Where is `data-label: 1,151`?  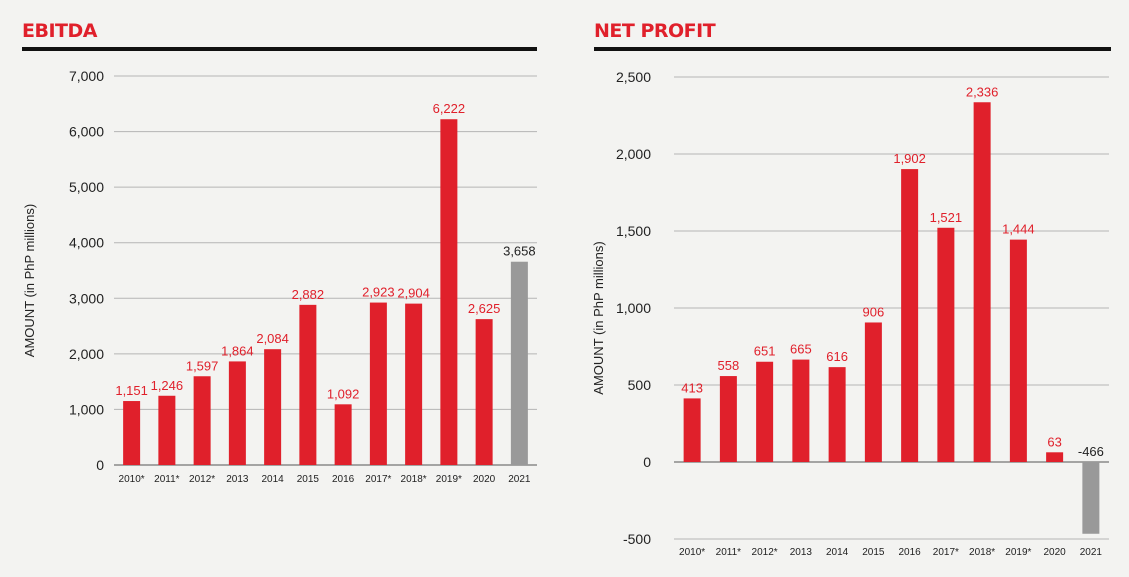
data-label: 1,151 is located at coordinates (131, 390).